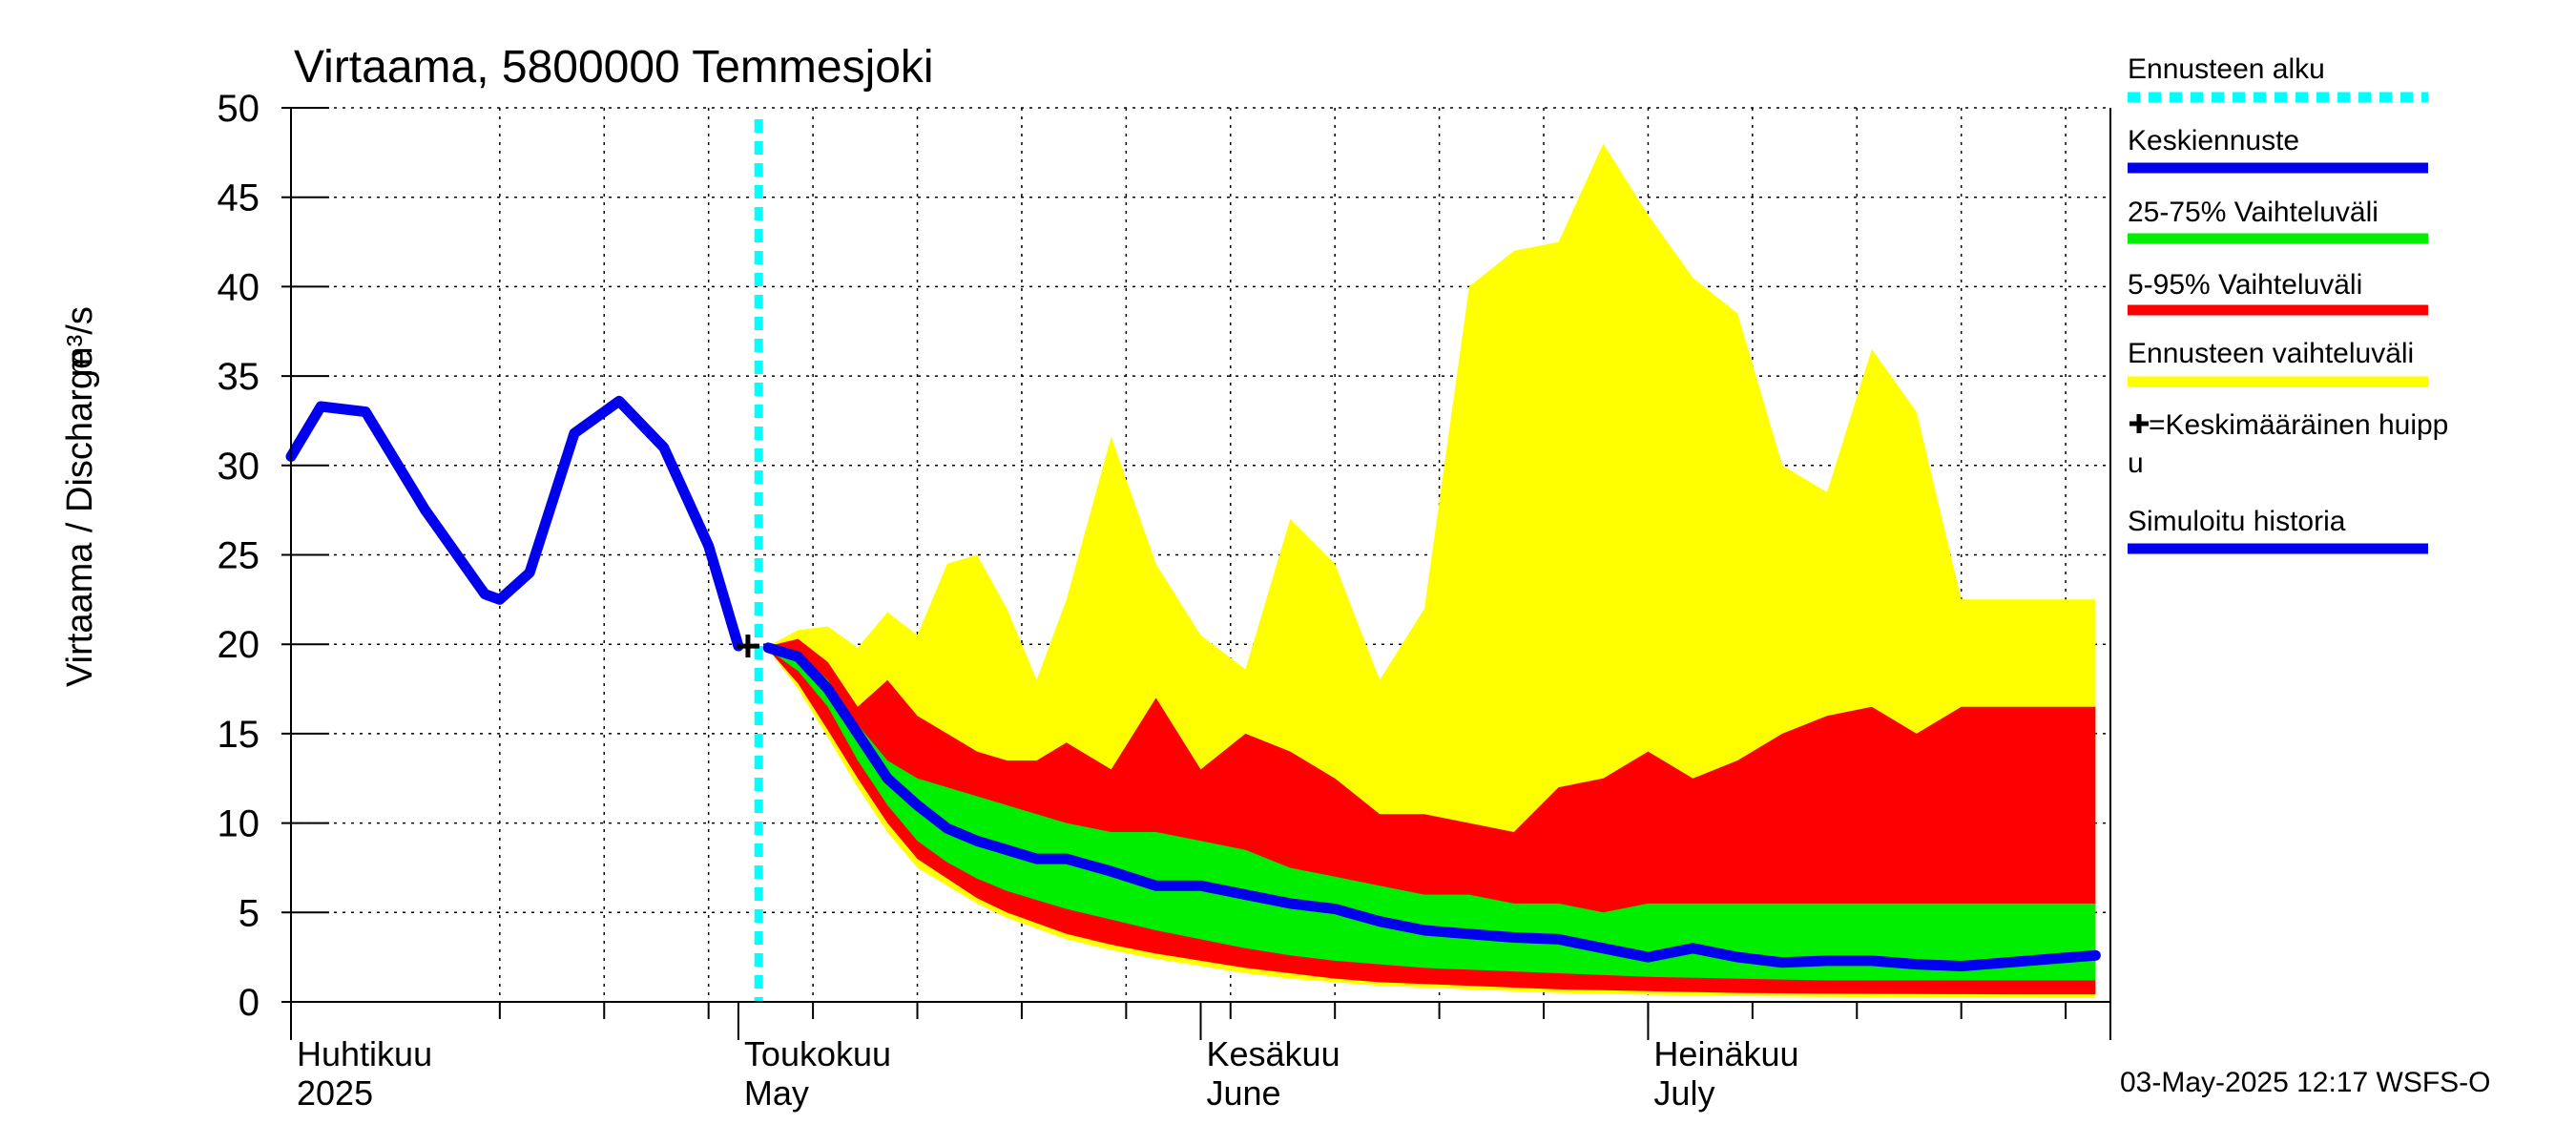 This screenshot has width=2576, height=1145. What do you see at coordinates (249, 913) in the screenshot?
I see `y-tick-label: 5` at bounding box center [249, 913].